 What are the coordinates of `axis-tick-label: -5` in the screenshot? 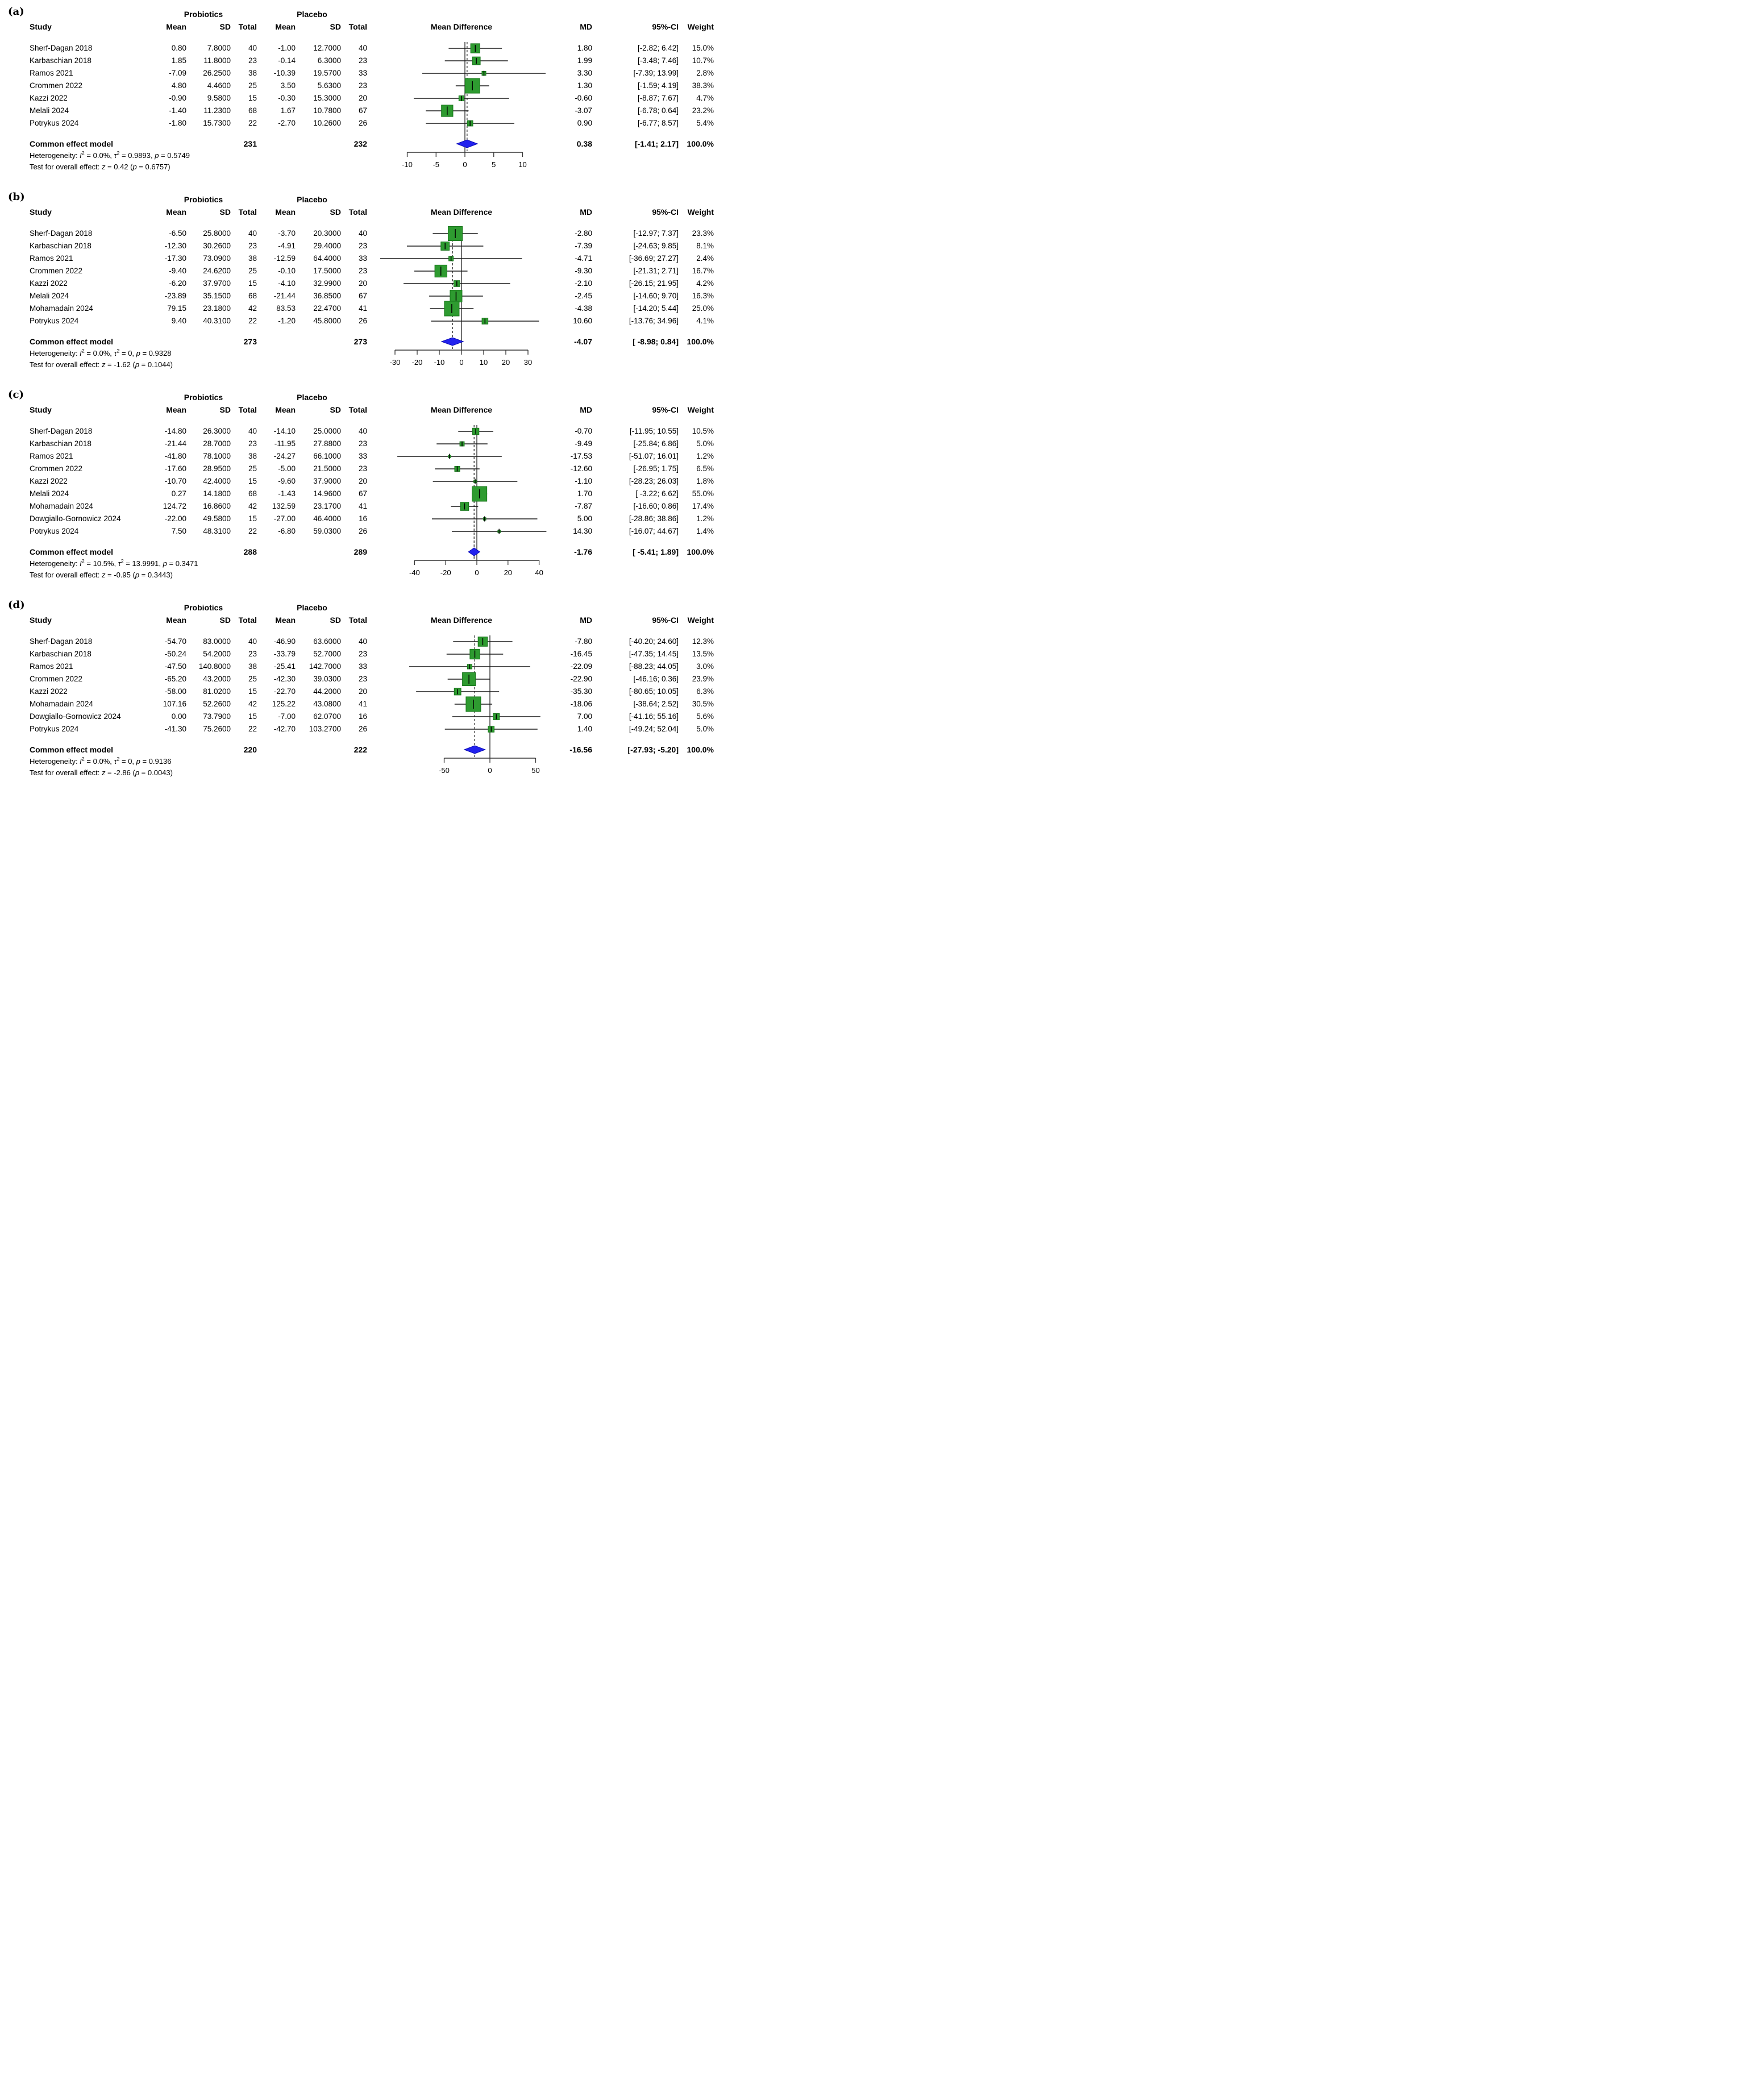 It's located at (436, 164).